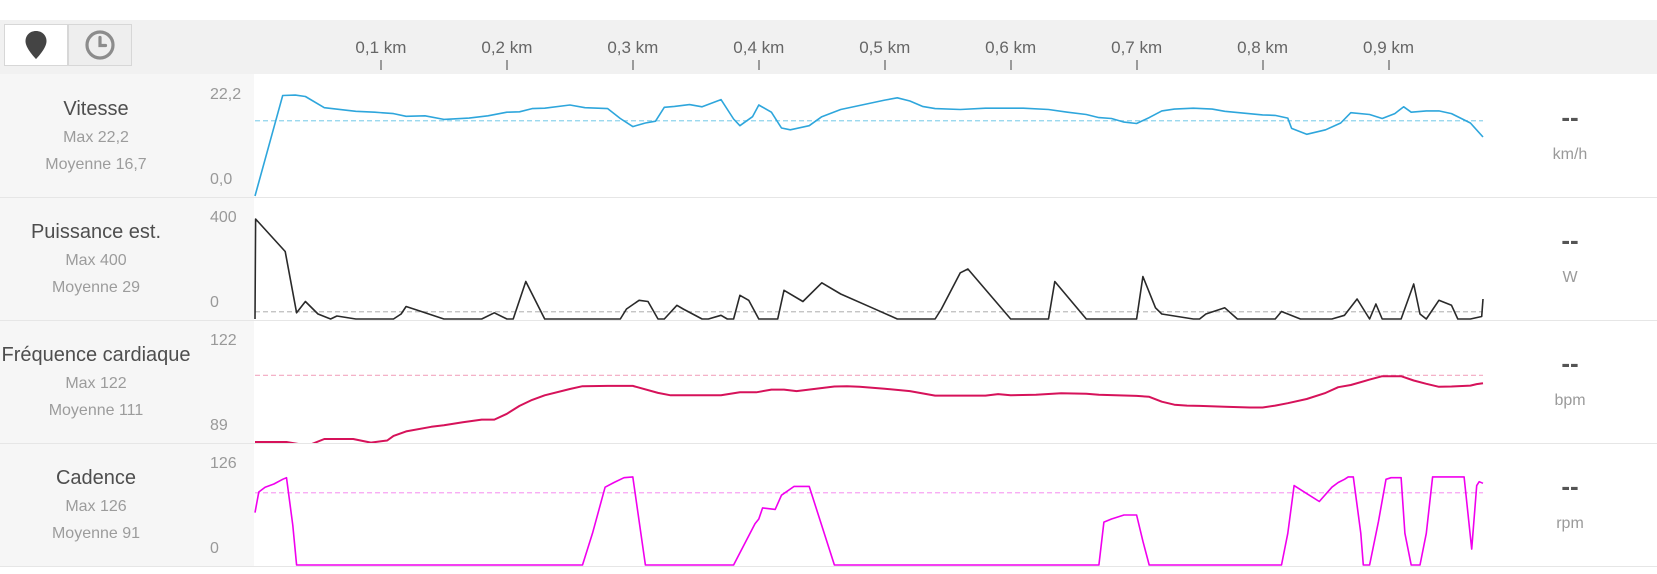 The width and height of the screenshot is (1657, 574). What do you see at coordinates (96, 355) in the screenshot?
I see `metric-name: Fréquence cardiaque` at bounding box center [96, 355].